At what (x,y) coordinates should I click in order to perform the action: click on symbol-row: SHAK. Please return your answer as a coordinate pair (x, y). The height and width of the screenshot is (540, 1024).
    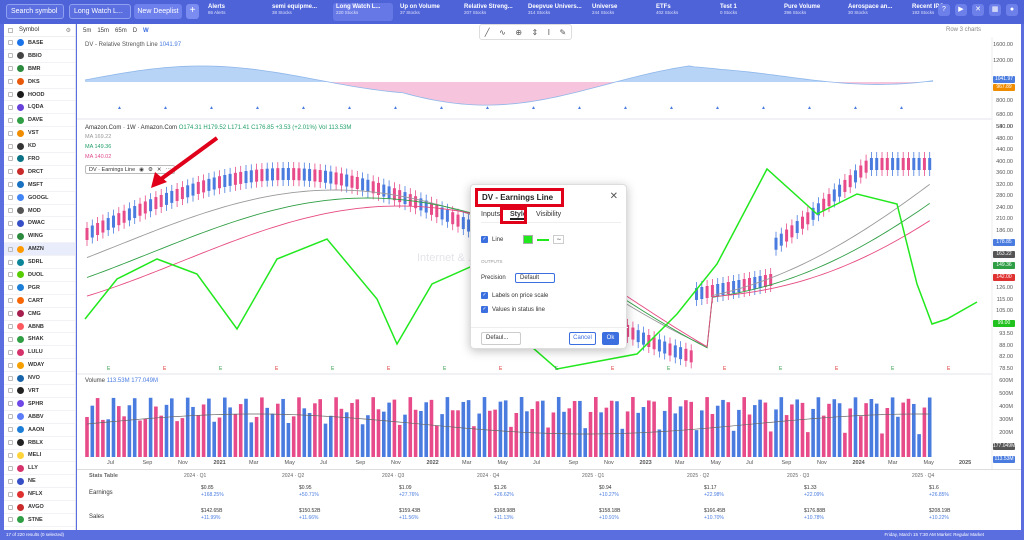
    Looking at the image, I should click on (39, 340).